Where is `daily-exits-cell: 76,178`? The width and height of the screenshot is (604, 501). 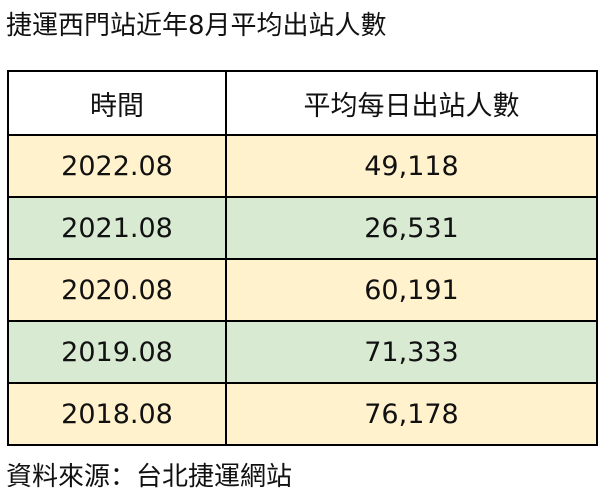
daily-exits-cell: 76,178 is located at coordinates (411, 414).